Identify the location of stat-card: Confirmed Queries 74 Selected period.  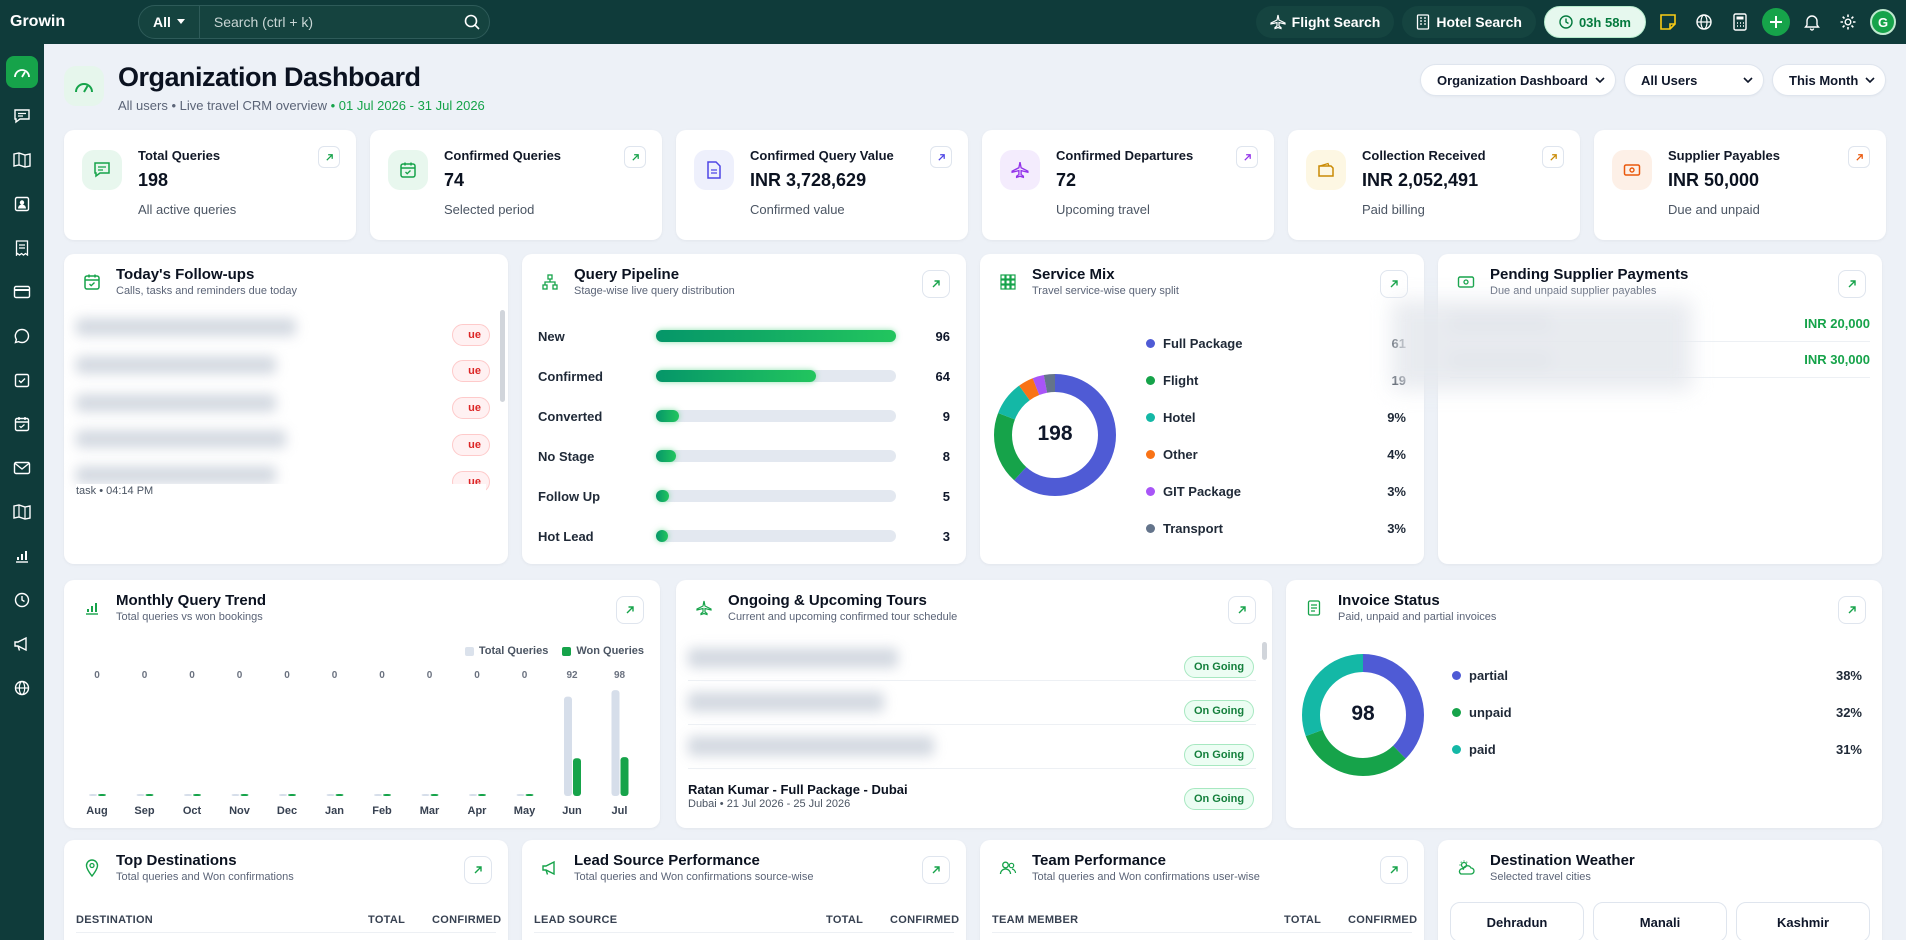
(516, 185).